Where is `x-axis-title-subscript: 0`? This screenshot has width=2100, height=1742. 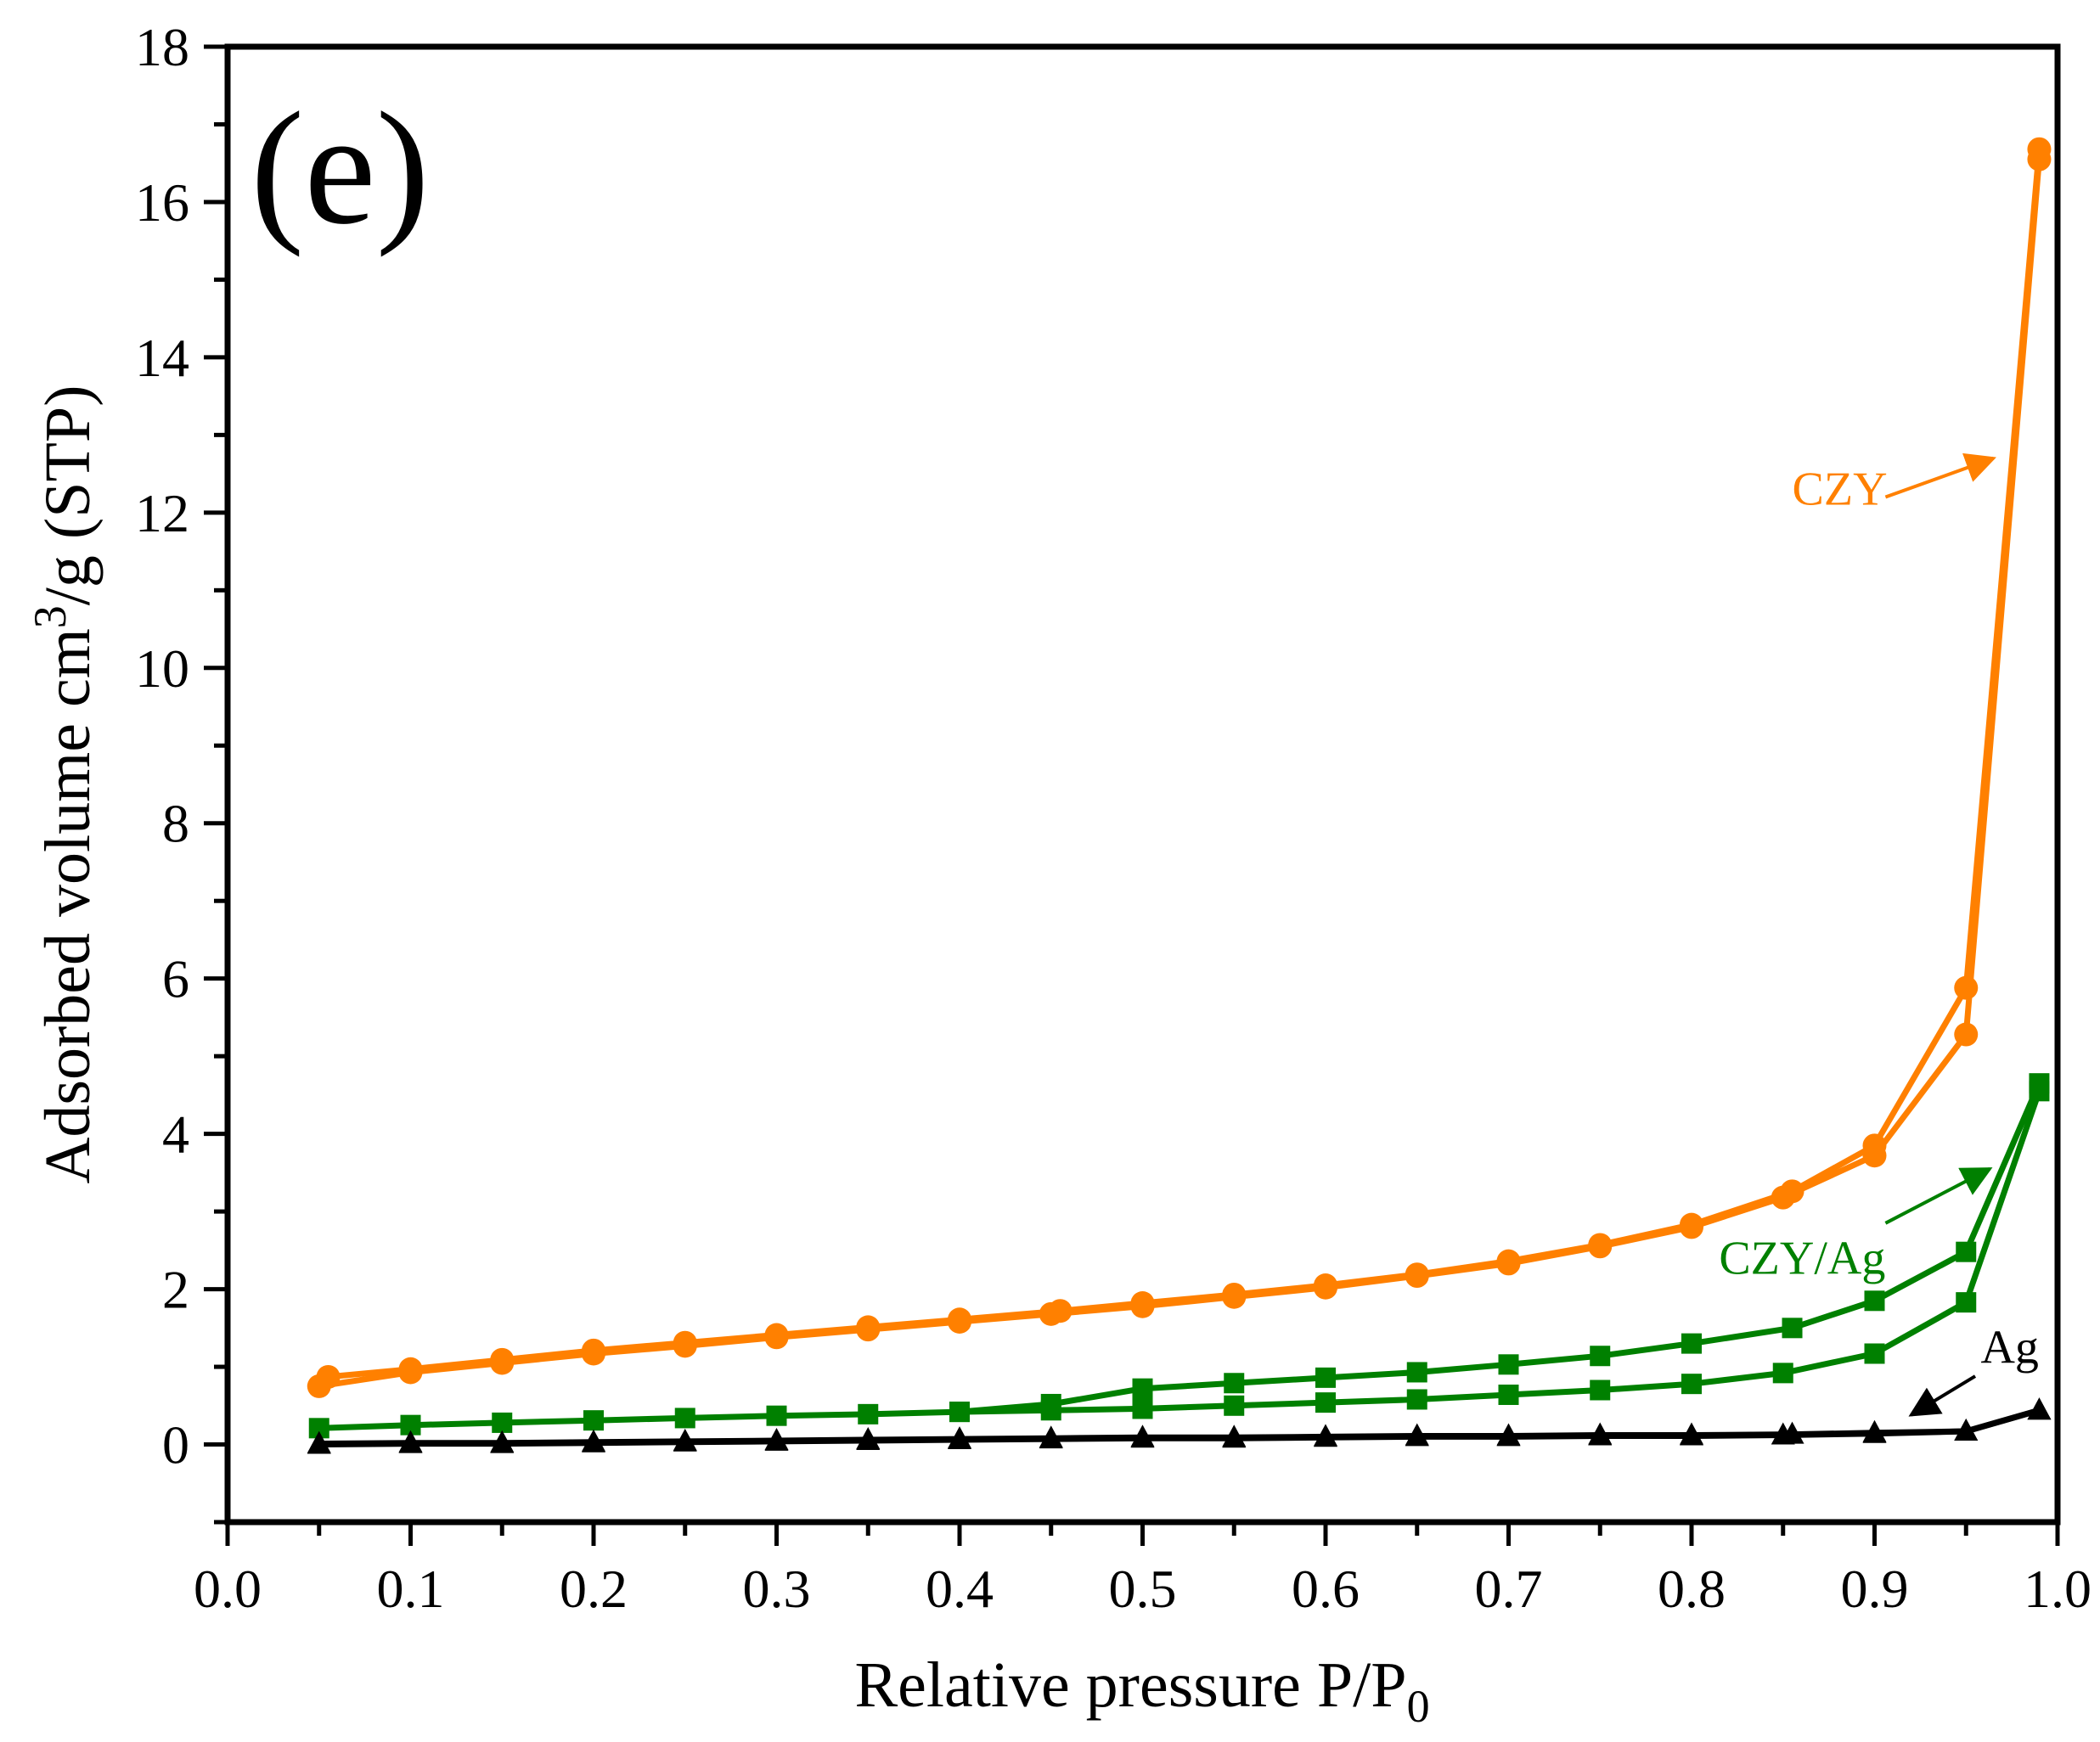
x-axis-title-subscript: 0 is located at coordinates (1418, 1706).